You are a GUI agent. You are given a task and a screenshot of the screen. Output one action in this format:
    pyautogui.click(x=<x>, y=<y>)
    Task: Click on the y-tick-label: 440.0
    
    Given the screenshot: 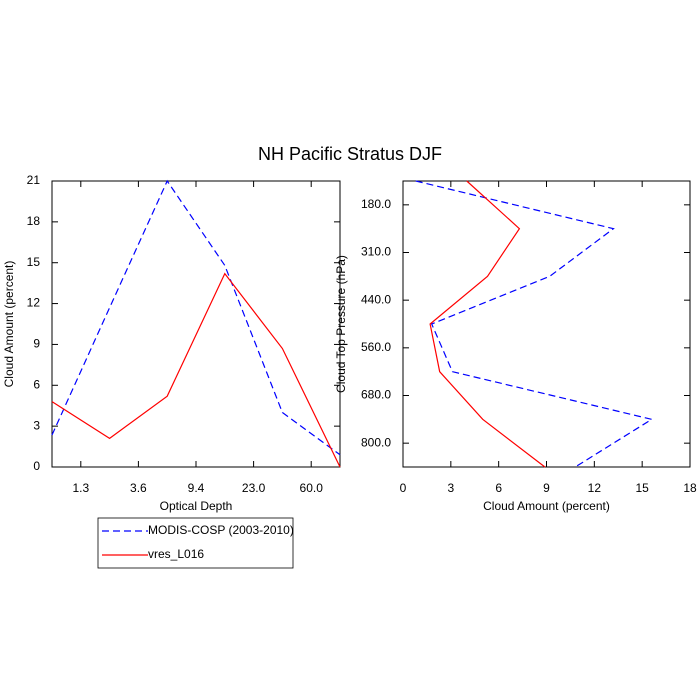 What is the action you would take?
    pyautogui.click(x=376, y=299)
    